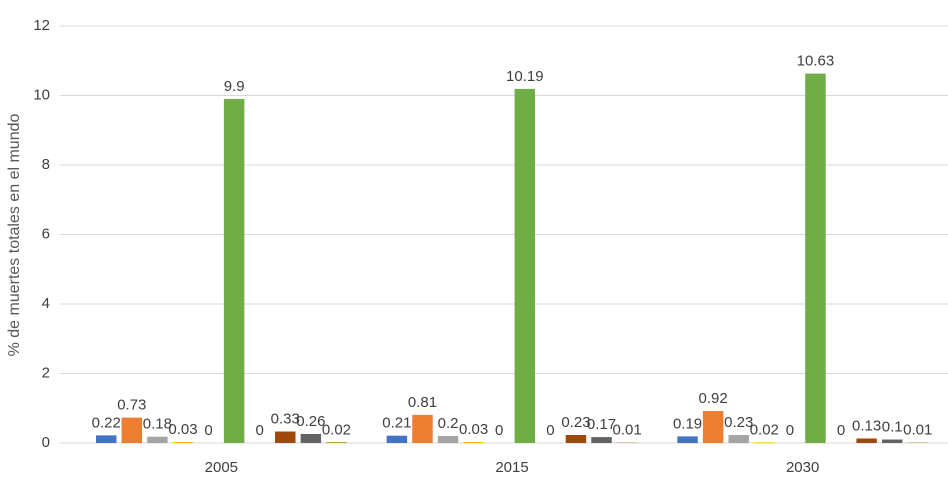  I want to click on y-tick-label: 6, so click(46, 233).